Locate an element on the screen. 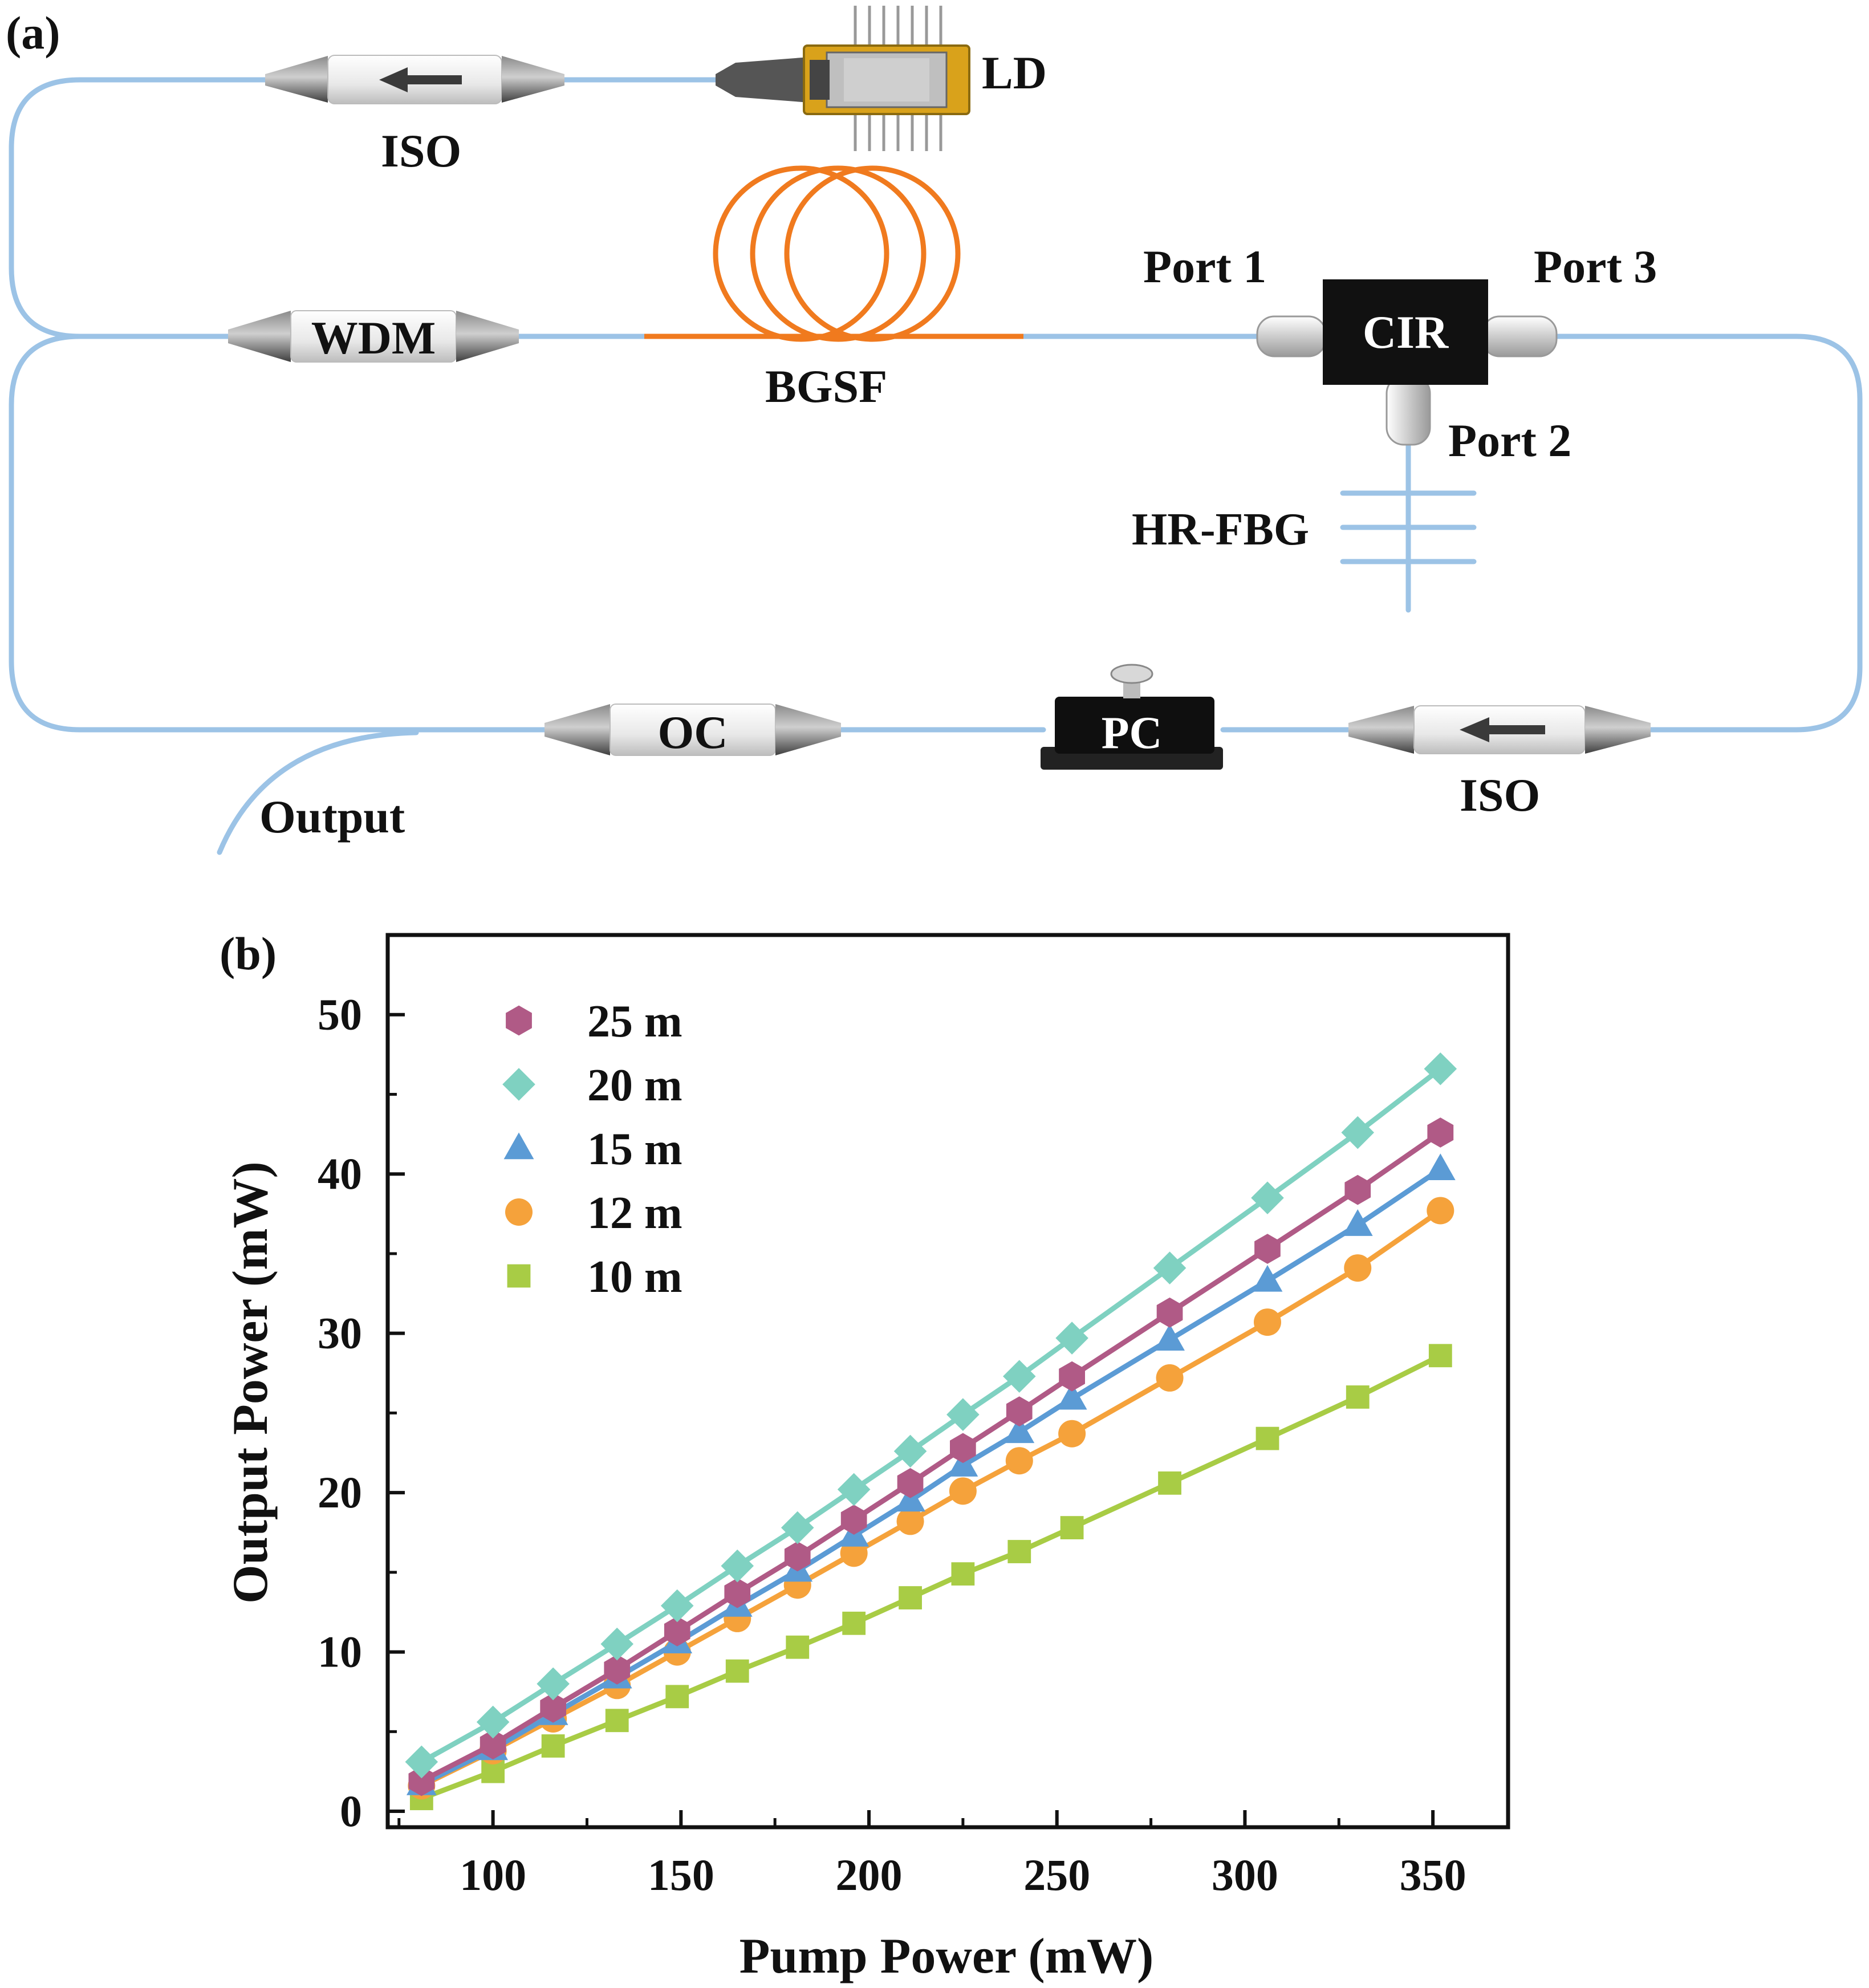 The image size is (1869, 1988). isolator-top is located at coordinates (414, 79).